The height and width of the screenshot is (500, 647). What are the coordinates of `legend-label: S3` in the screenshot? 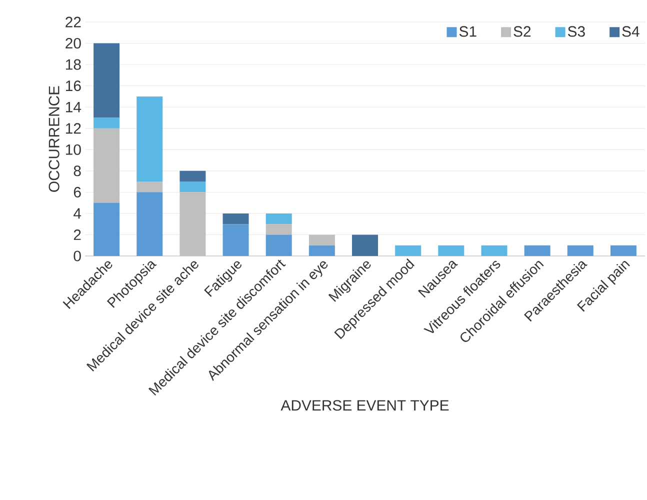 It's located at (576, 31).